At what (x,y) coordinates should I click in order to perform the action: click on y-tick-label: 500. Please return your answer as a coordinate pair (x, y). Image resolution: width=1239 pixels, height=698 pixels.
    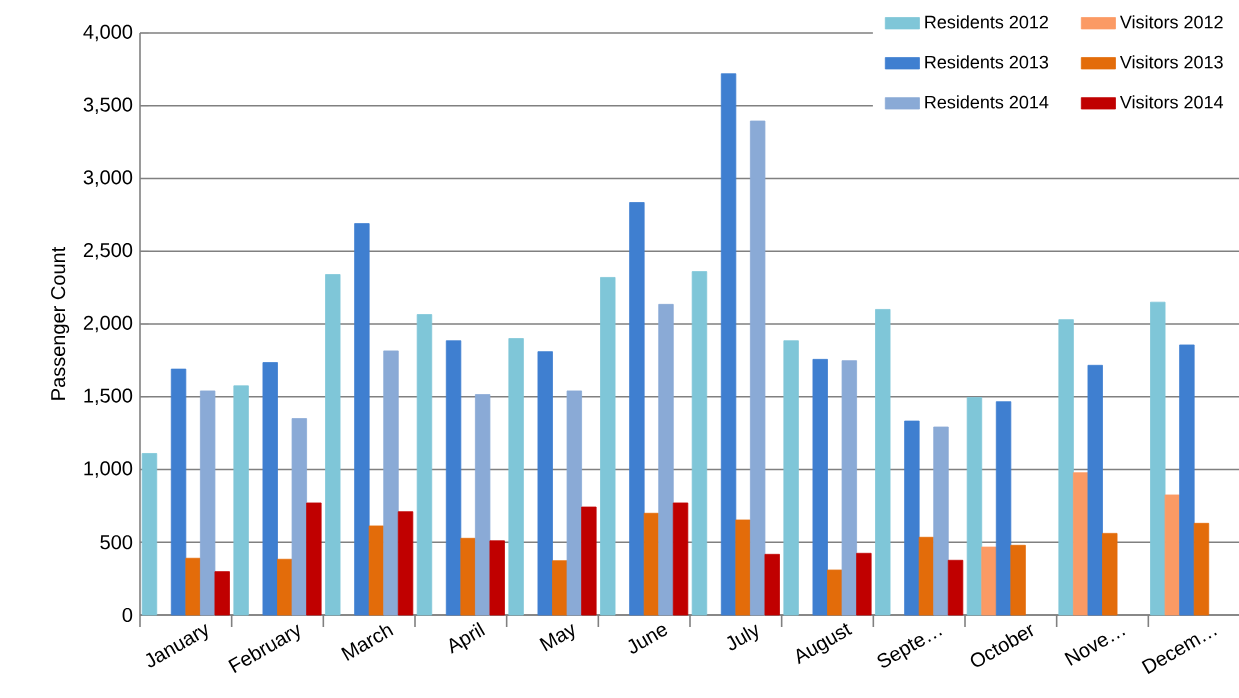
    Looking at the image, I should click on (116, 542).